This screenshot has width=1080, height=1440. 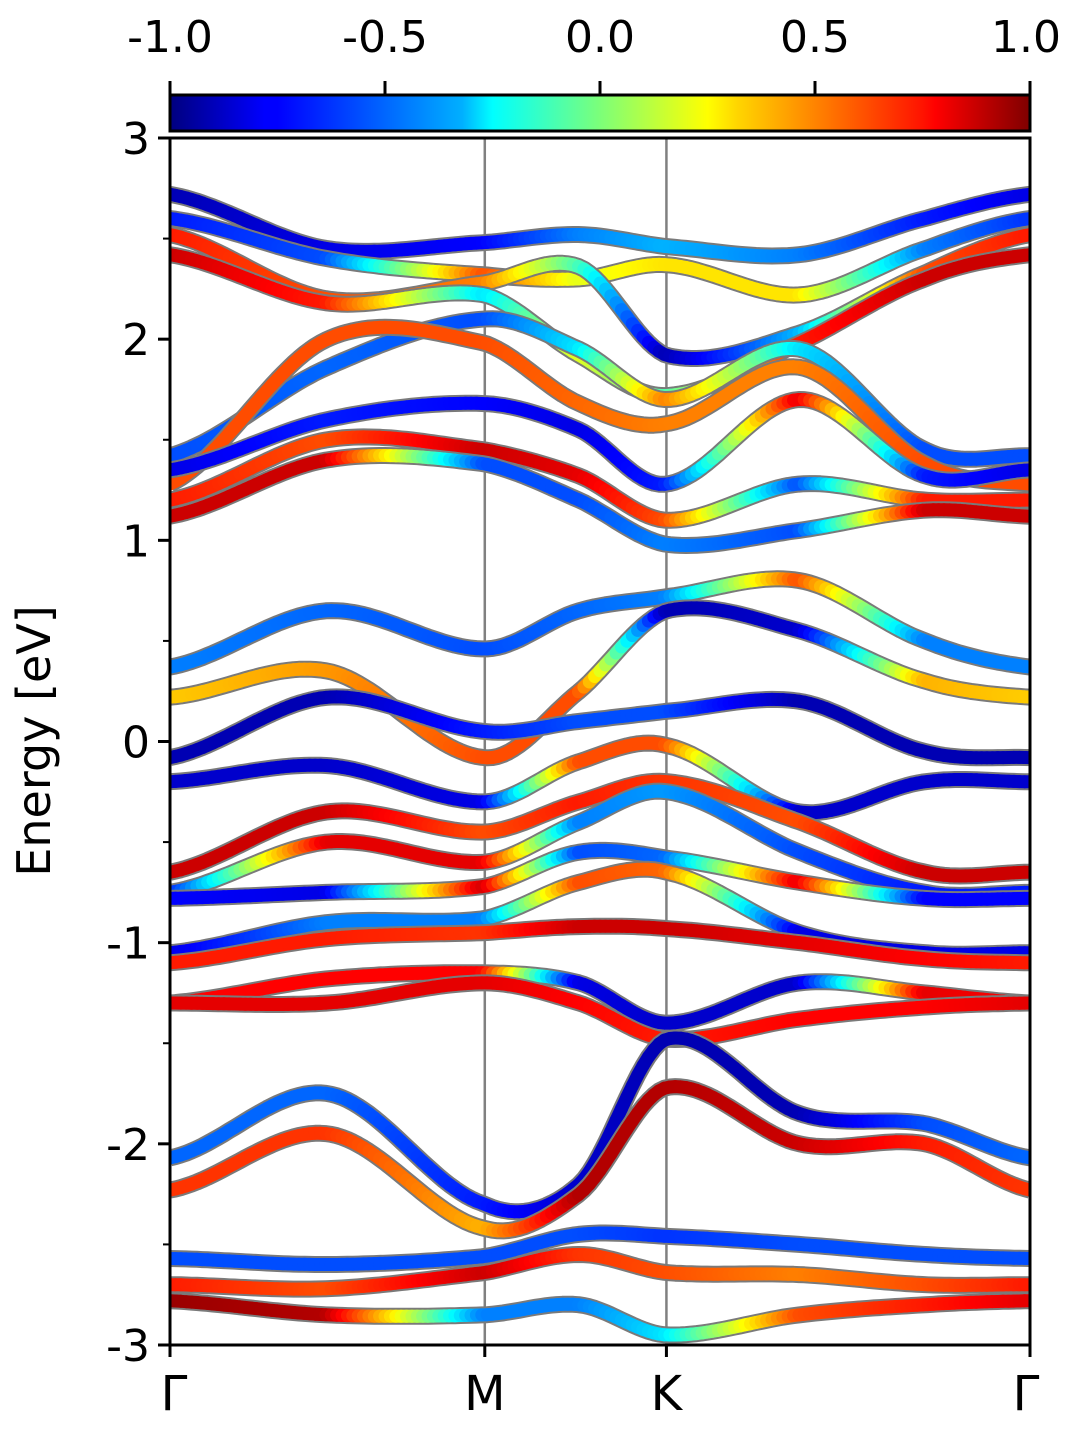 I want to click on y-tick-label: 0, so click(x=136, y=743).